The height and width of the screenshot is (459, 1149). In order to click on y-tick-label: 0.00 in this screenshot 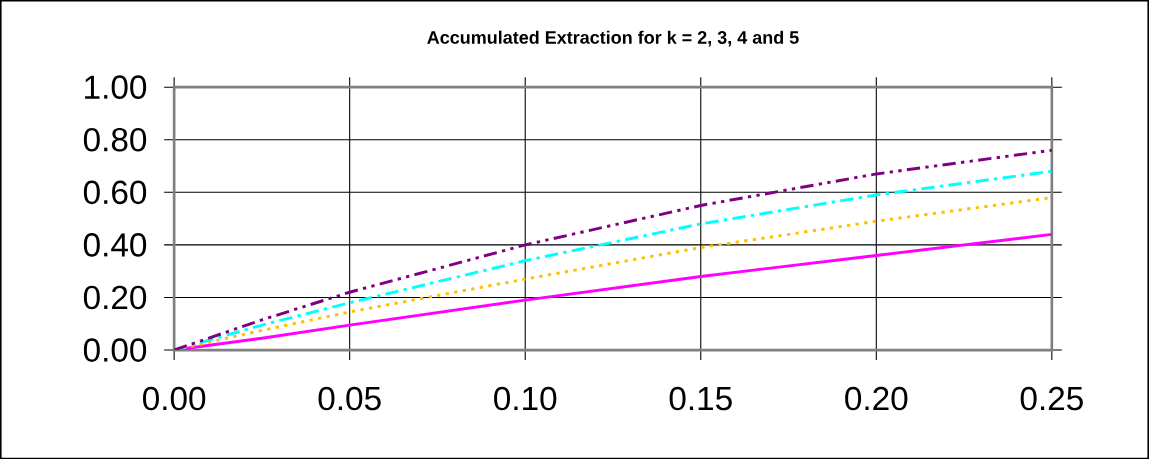, I will do `click(115, 350)`.